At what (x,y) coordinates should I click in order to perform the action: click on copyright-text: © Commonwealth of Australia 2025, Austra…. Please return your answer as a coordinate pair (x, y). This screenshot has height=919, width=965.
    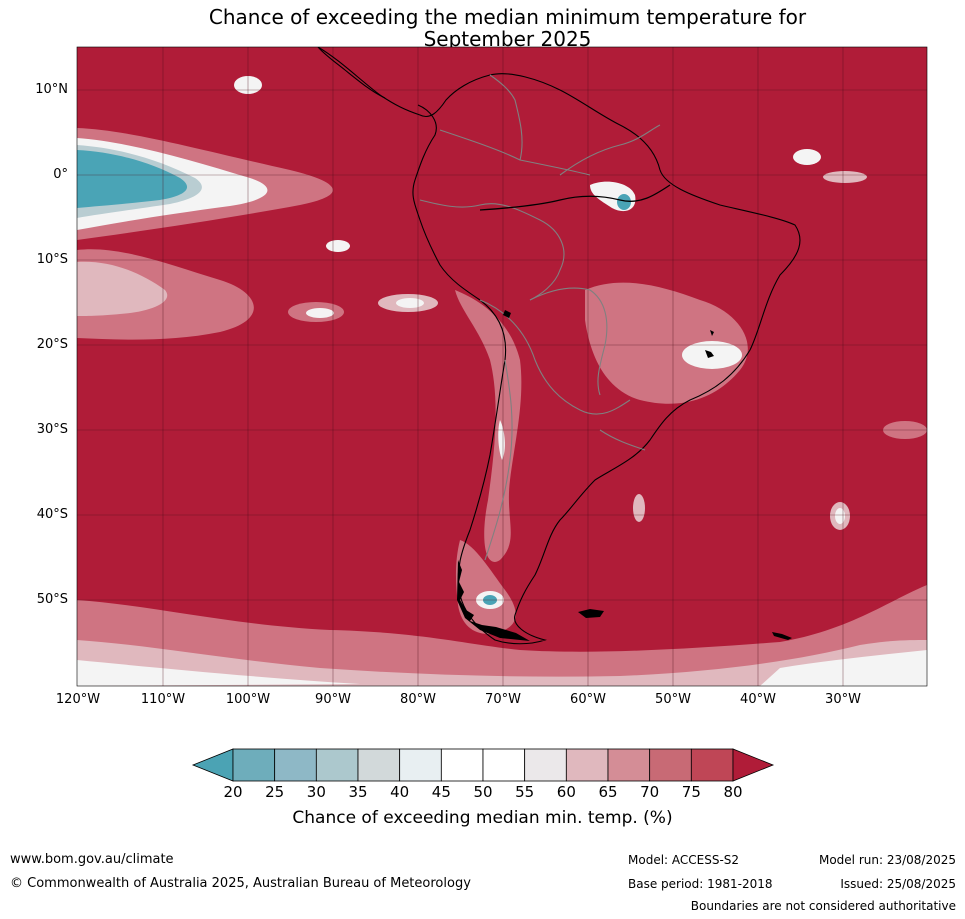
    Looking at the image, I should click on (240, 883).